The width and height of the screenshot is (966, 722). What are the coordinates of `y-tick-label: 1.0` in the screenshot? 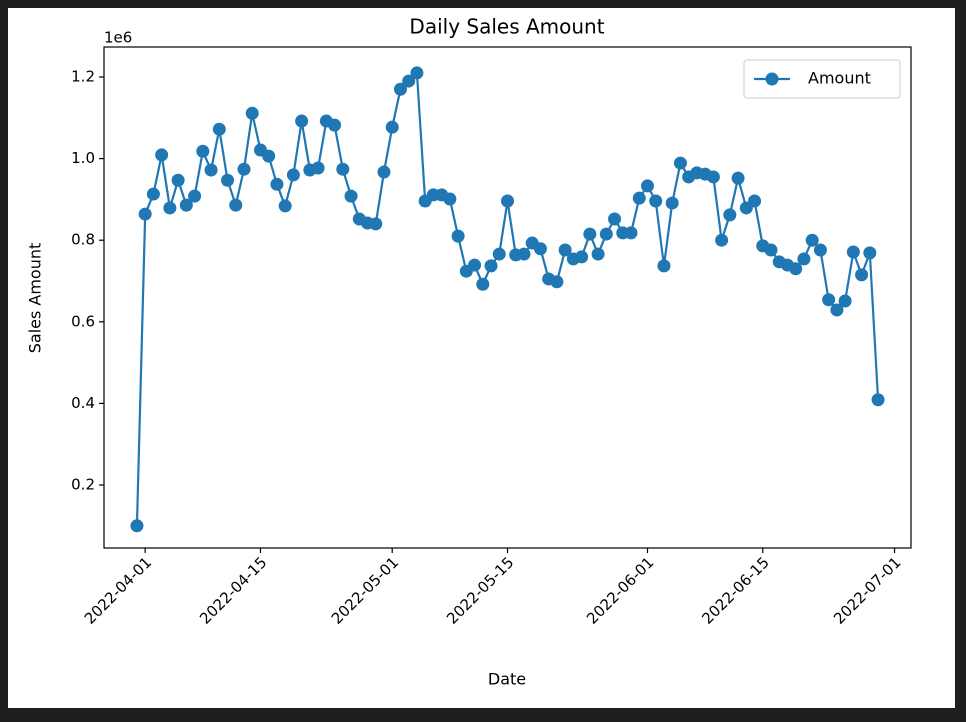 It's located at (83, 158).